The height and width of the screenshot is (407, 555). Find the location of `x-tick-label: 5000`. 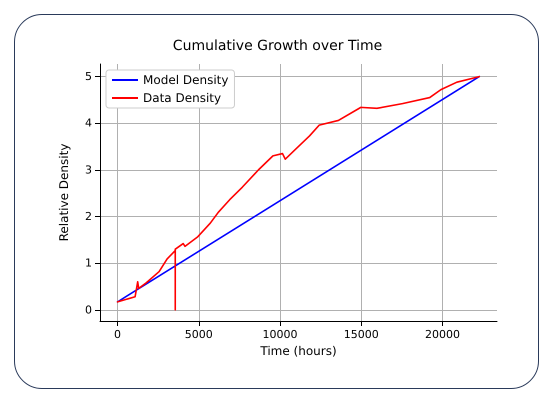

x-tick-label: 5000 is located at coordinates (198, 334).